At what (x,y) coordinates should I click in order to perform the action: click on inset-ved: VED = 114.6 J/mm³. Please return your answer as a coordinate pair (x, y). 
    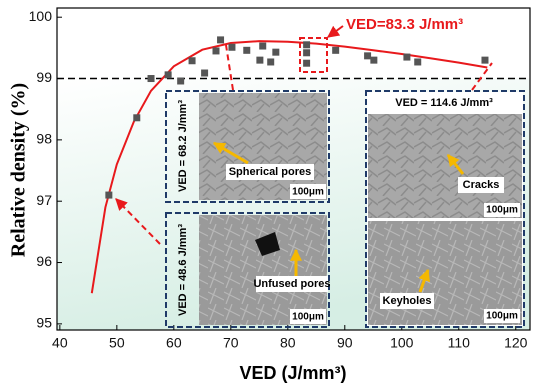
    Looking at the image, I should click on (444, 103).